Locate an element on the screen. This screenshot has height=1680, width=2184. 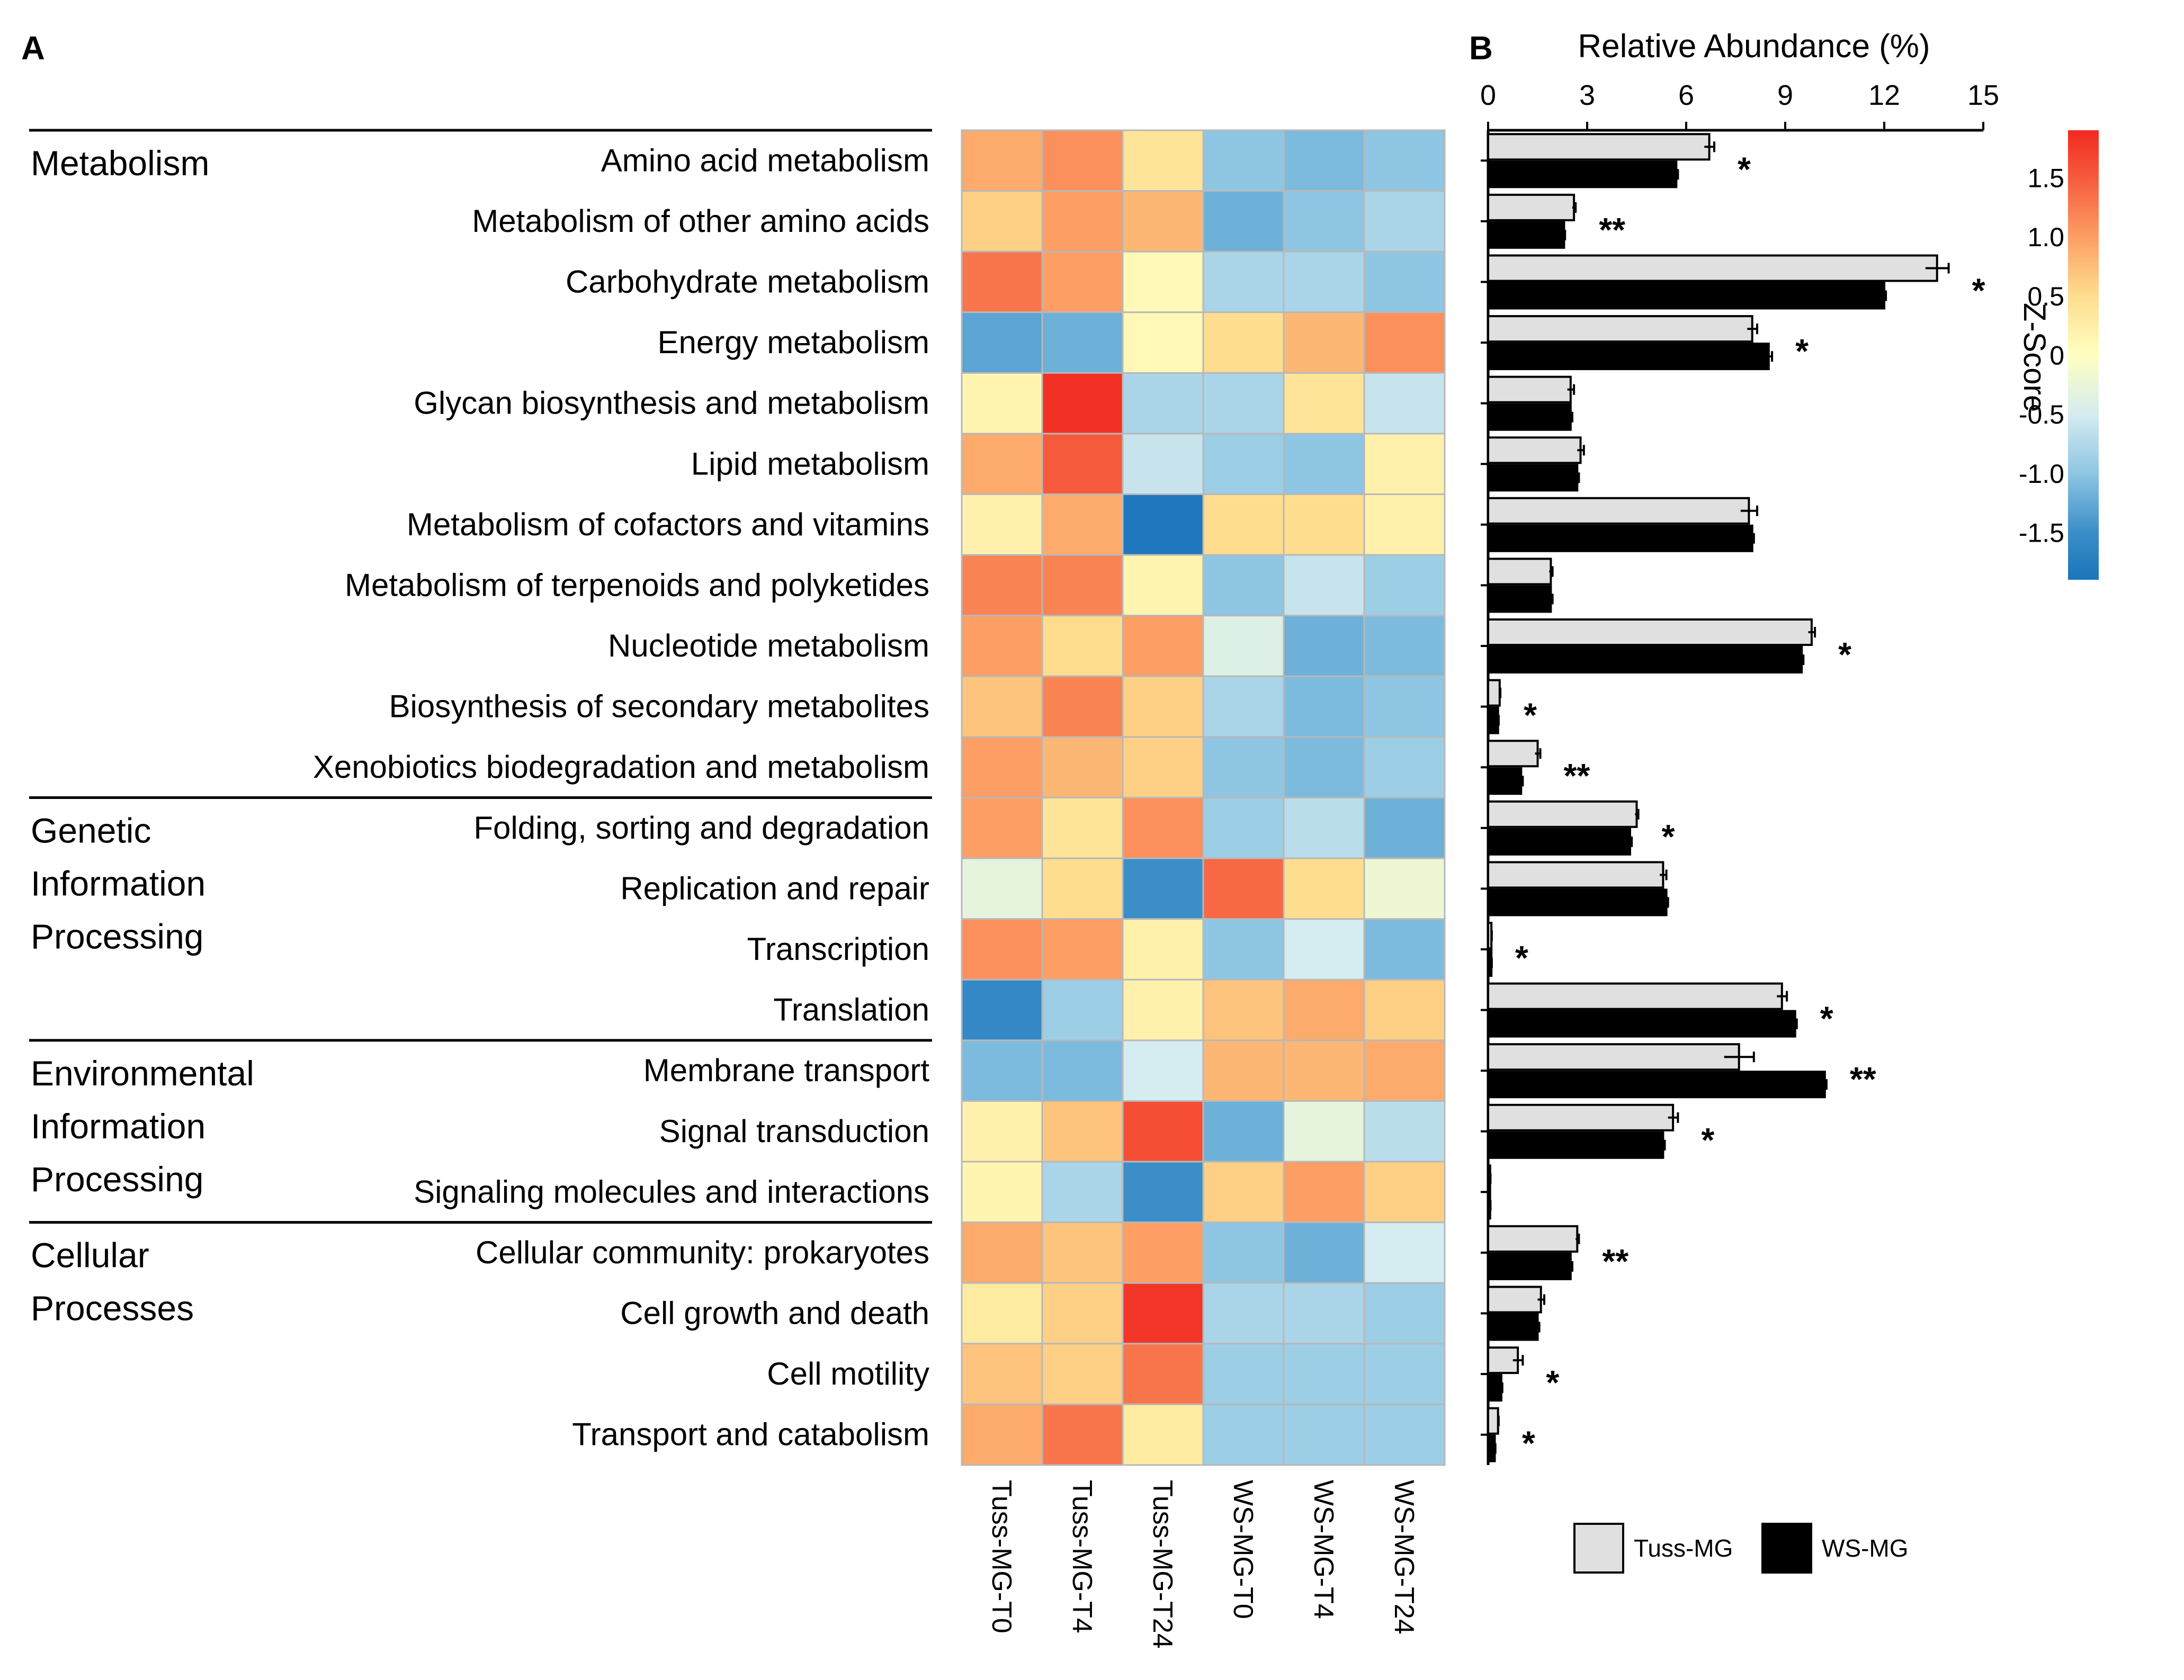
heatmap-cell-transcription-ws-mg-t4 is located at coordinates (1324, 949).